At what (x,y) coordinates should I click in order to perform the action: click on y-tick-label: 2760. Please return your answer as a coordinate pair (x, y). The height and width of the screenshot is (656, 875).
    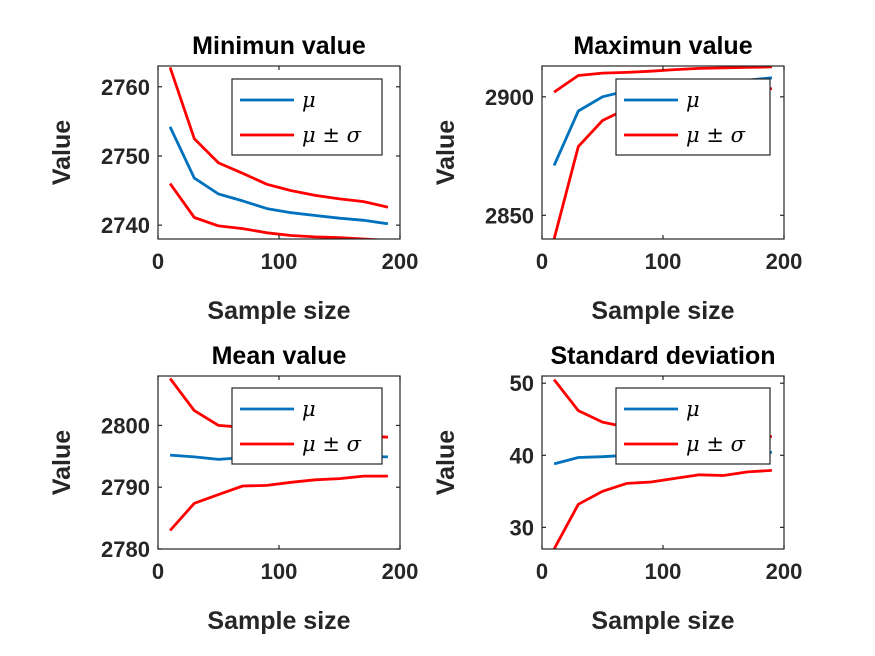
    Looking at the image, I should click on (125, 87).